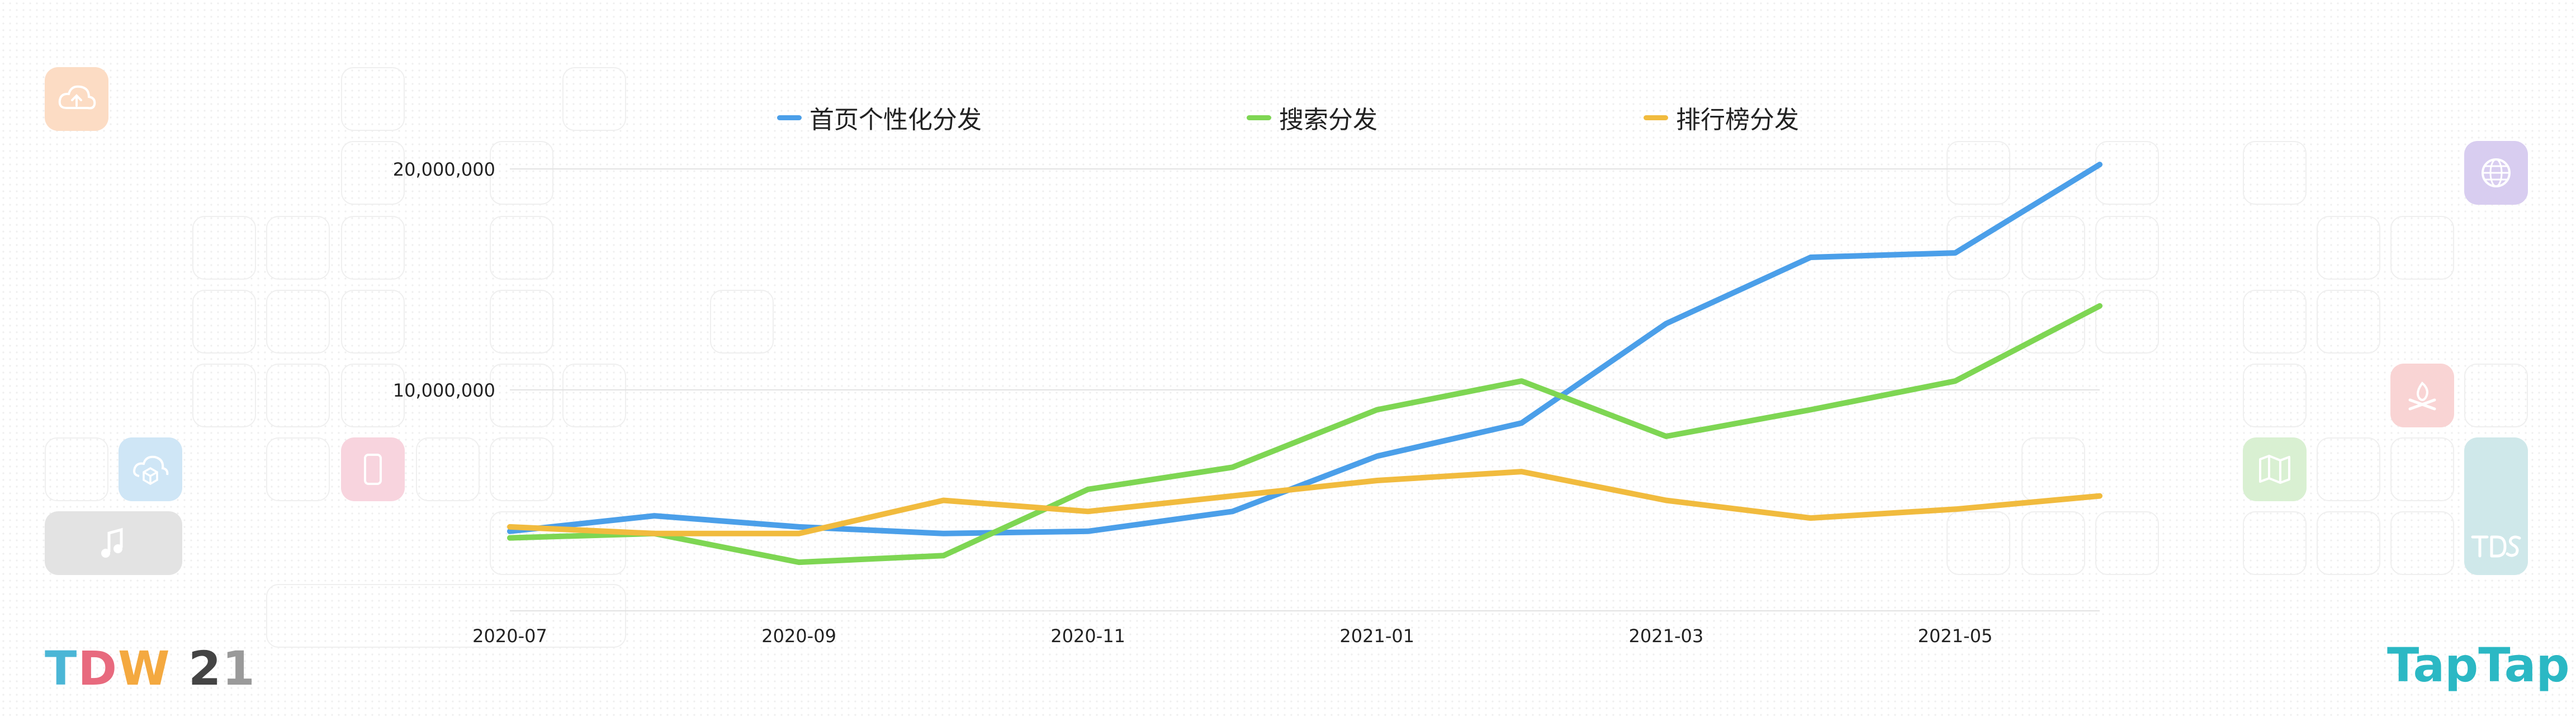  What do you see at coordinates (144, 668) in the screenshot?
I see `logo-letter: W` at bounding box center [144, 668].